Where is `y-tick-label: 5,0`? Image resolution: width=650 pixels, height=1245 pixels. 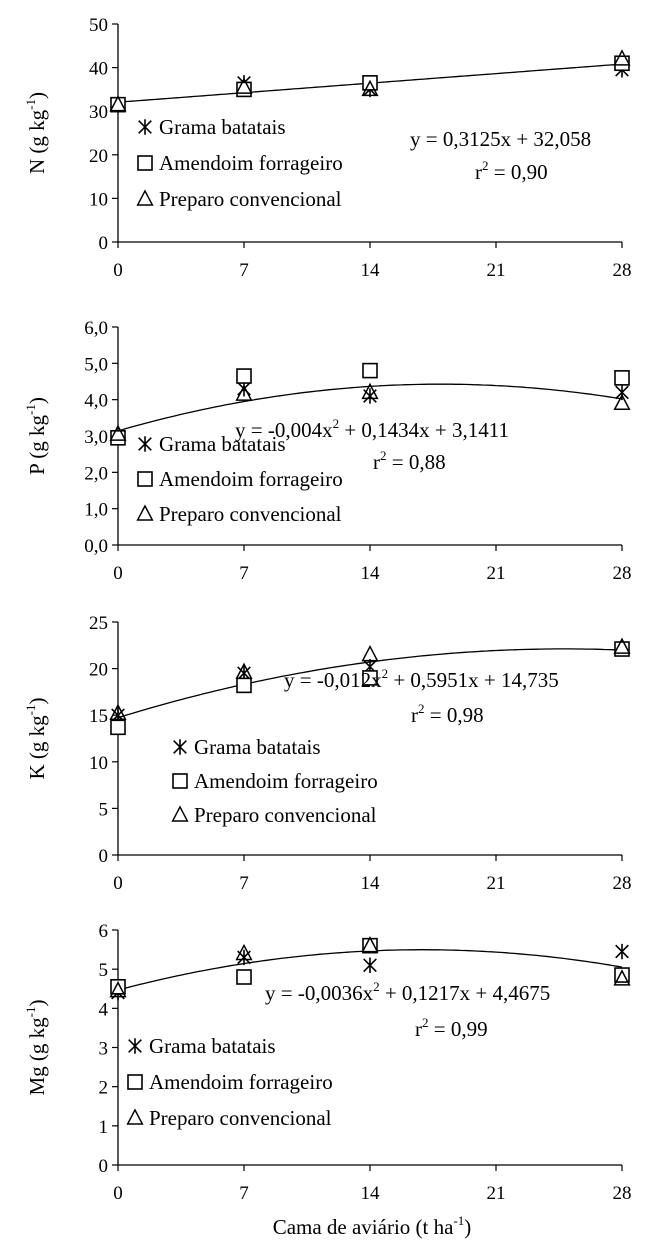
y-tick-label: 5,0 is located at coordinates (96, 364).